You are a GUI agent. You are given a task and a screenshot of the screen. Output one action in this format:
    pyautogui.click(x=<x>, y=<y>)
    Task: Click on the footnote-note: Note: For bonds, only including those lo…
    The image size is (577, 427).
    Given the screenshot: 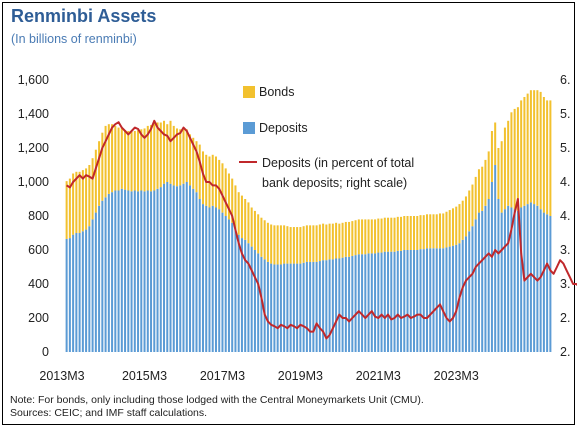 What is the action you would take?
    pyautogui.click(x=217, y=400)
    